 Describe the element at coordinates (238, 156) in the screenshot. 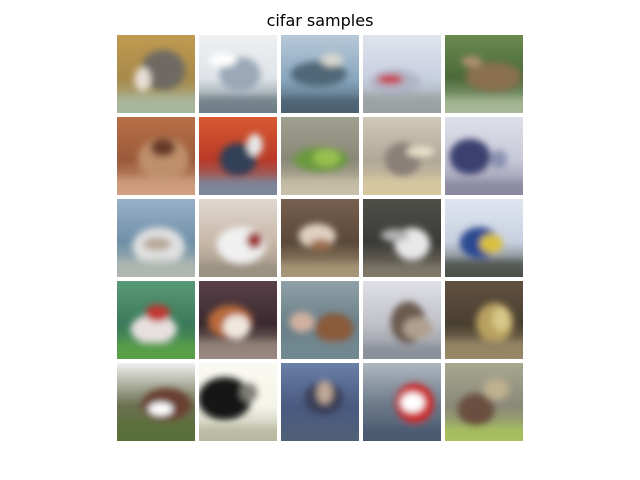

I see `sample-image-bird` at that location.